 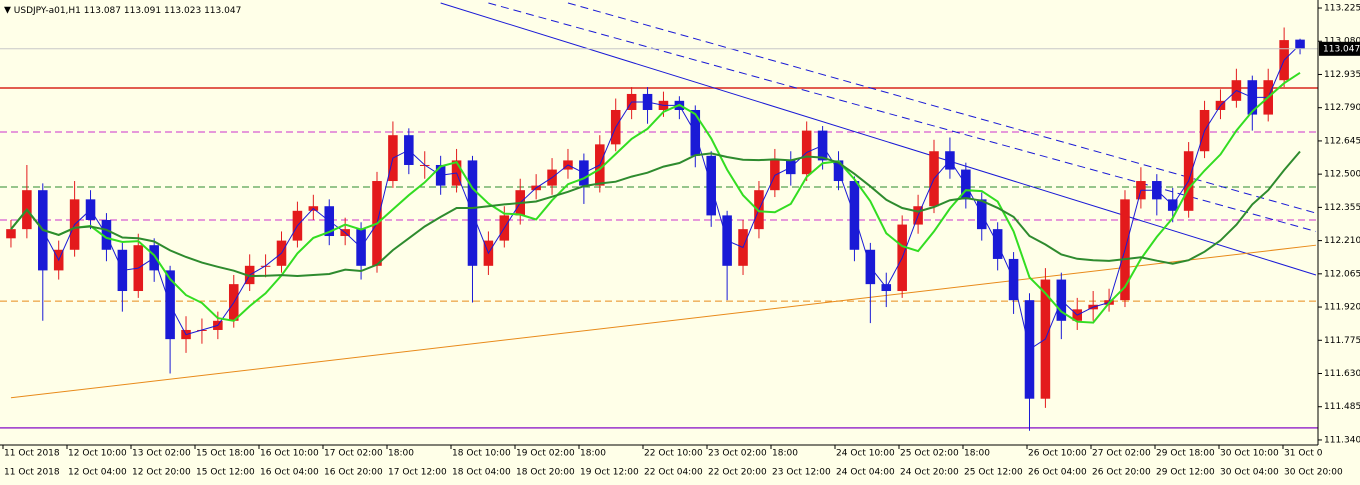 I want to click on y-tick-label: 112.500, so click(x=1342, y=175).